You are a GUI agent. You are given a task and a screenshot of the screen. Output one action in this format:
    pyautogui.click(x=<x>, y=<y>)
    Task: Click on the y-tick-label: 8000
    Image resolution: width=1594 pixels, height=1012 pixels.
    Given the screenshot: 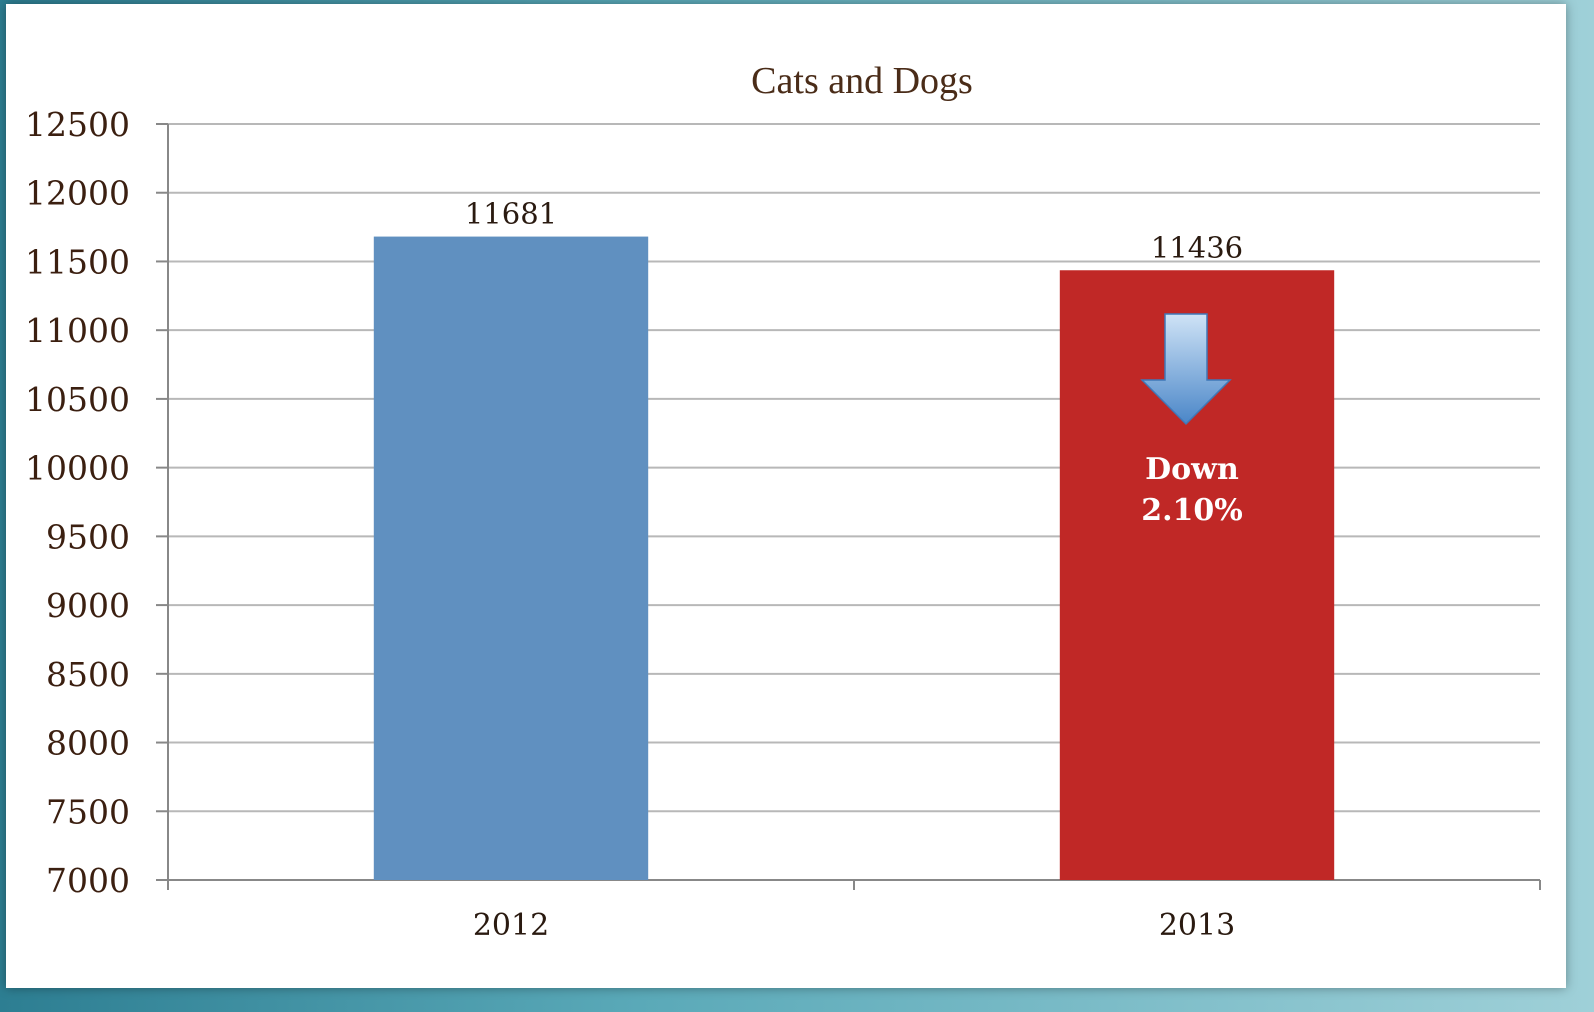 What is the action you would take?
    pyautogui.click(x=88, y=743)
    